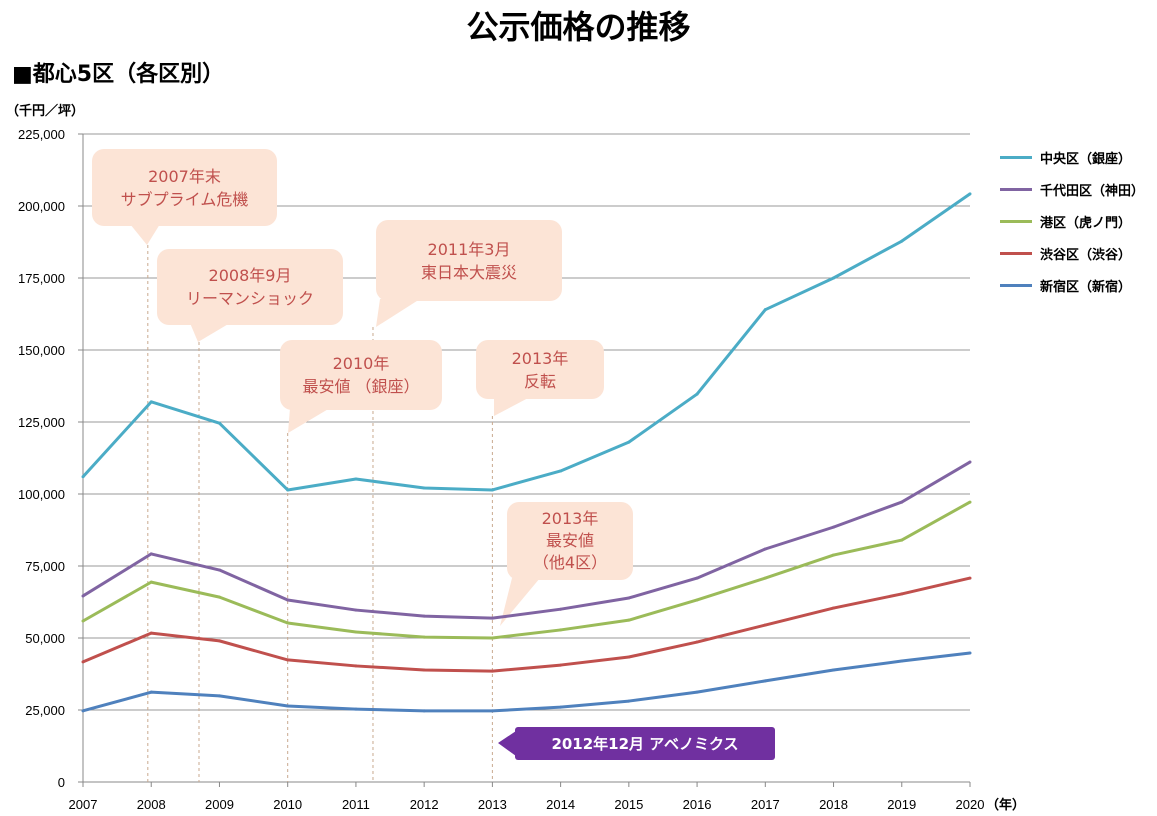 Image resolution: width=1157 pixels, height=816 pixels. Describe the element at coordinates (1092, 191) in the screenshot. I see `legend-label: 千代田区（神田）` at that location.